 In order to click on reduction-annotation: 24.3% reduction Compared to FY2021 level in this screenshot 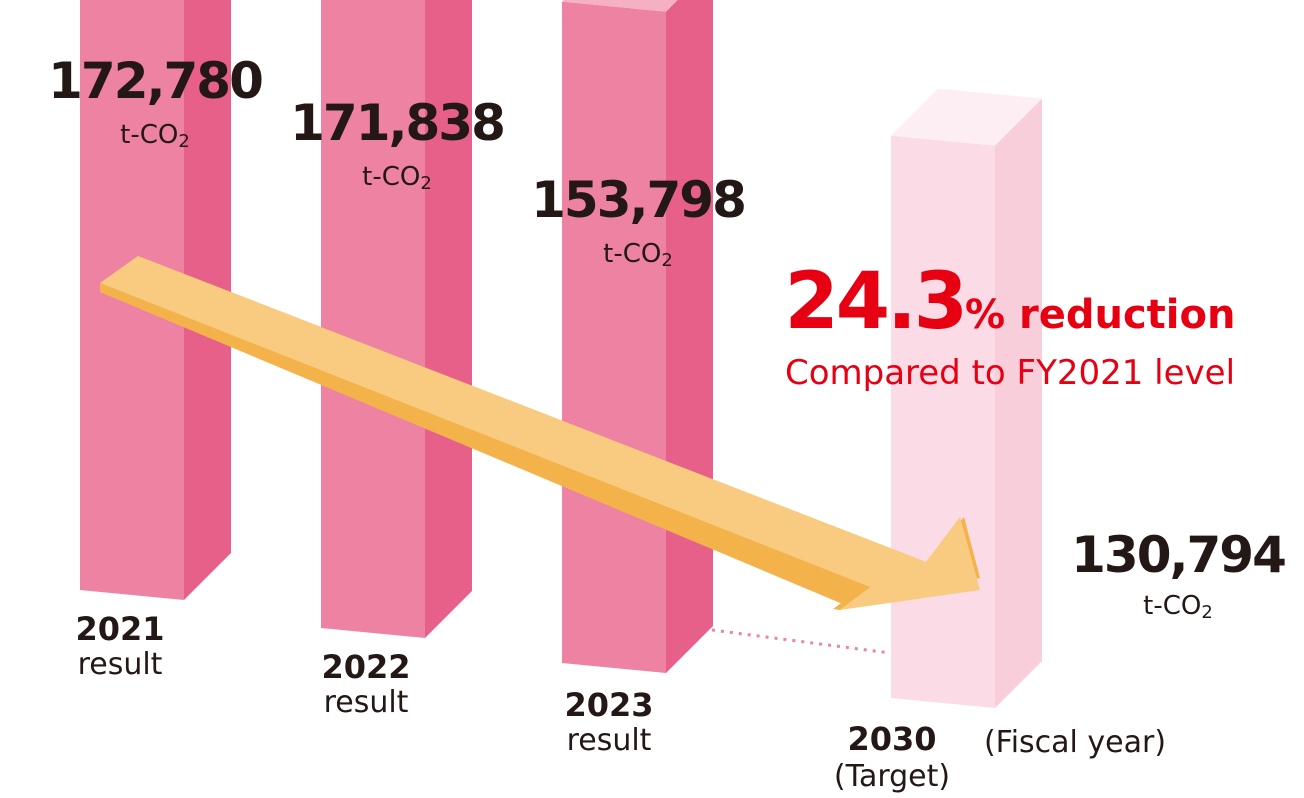, I will do `click(1010, 325)`.